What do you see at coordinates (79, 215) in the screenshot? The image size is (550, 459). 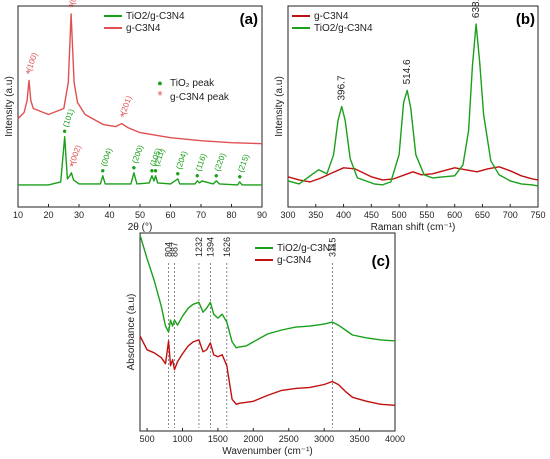 I see `x-tick-label: 30` at bounding box center [79, 215].